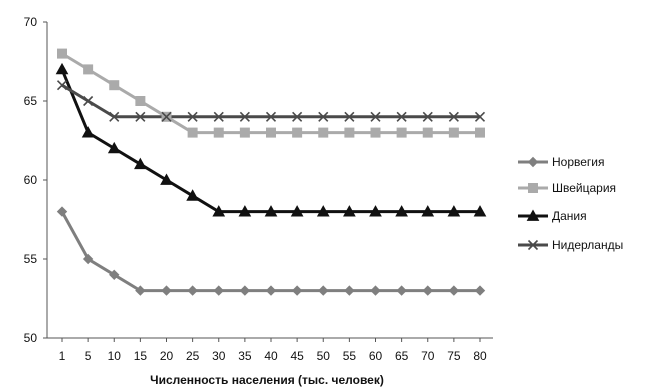 The image size is (652, 388). Describe the element at coordinates (324, 356) in the screenshot. I see `x-tick-label: 50` at that location.